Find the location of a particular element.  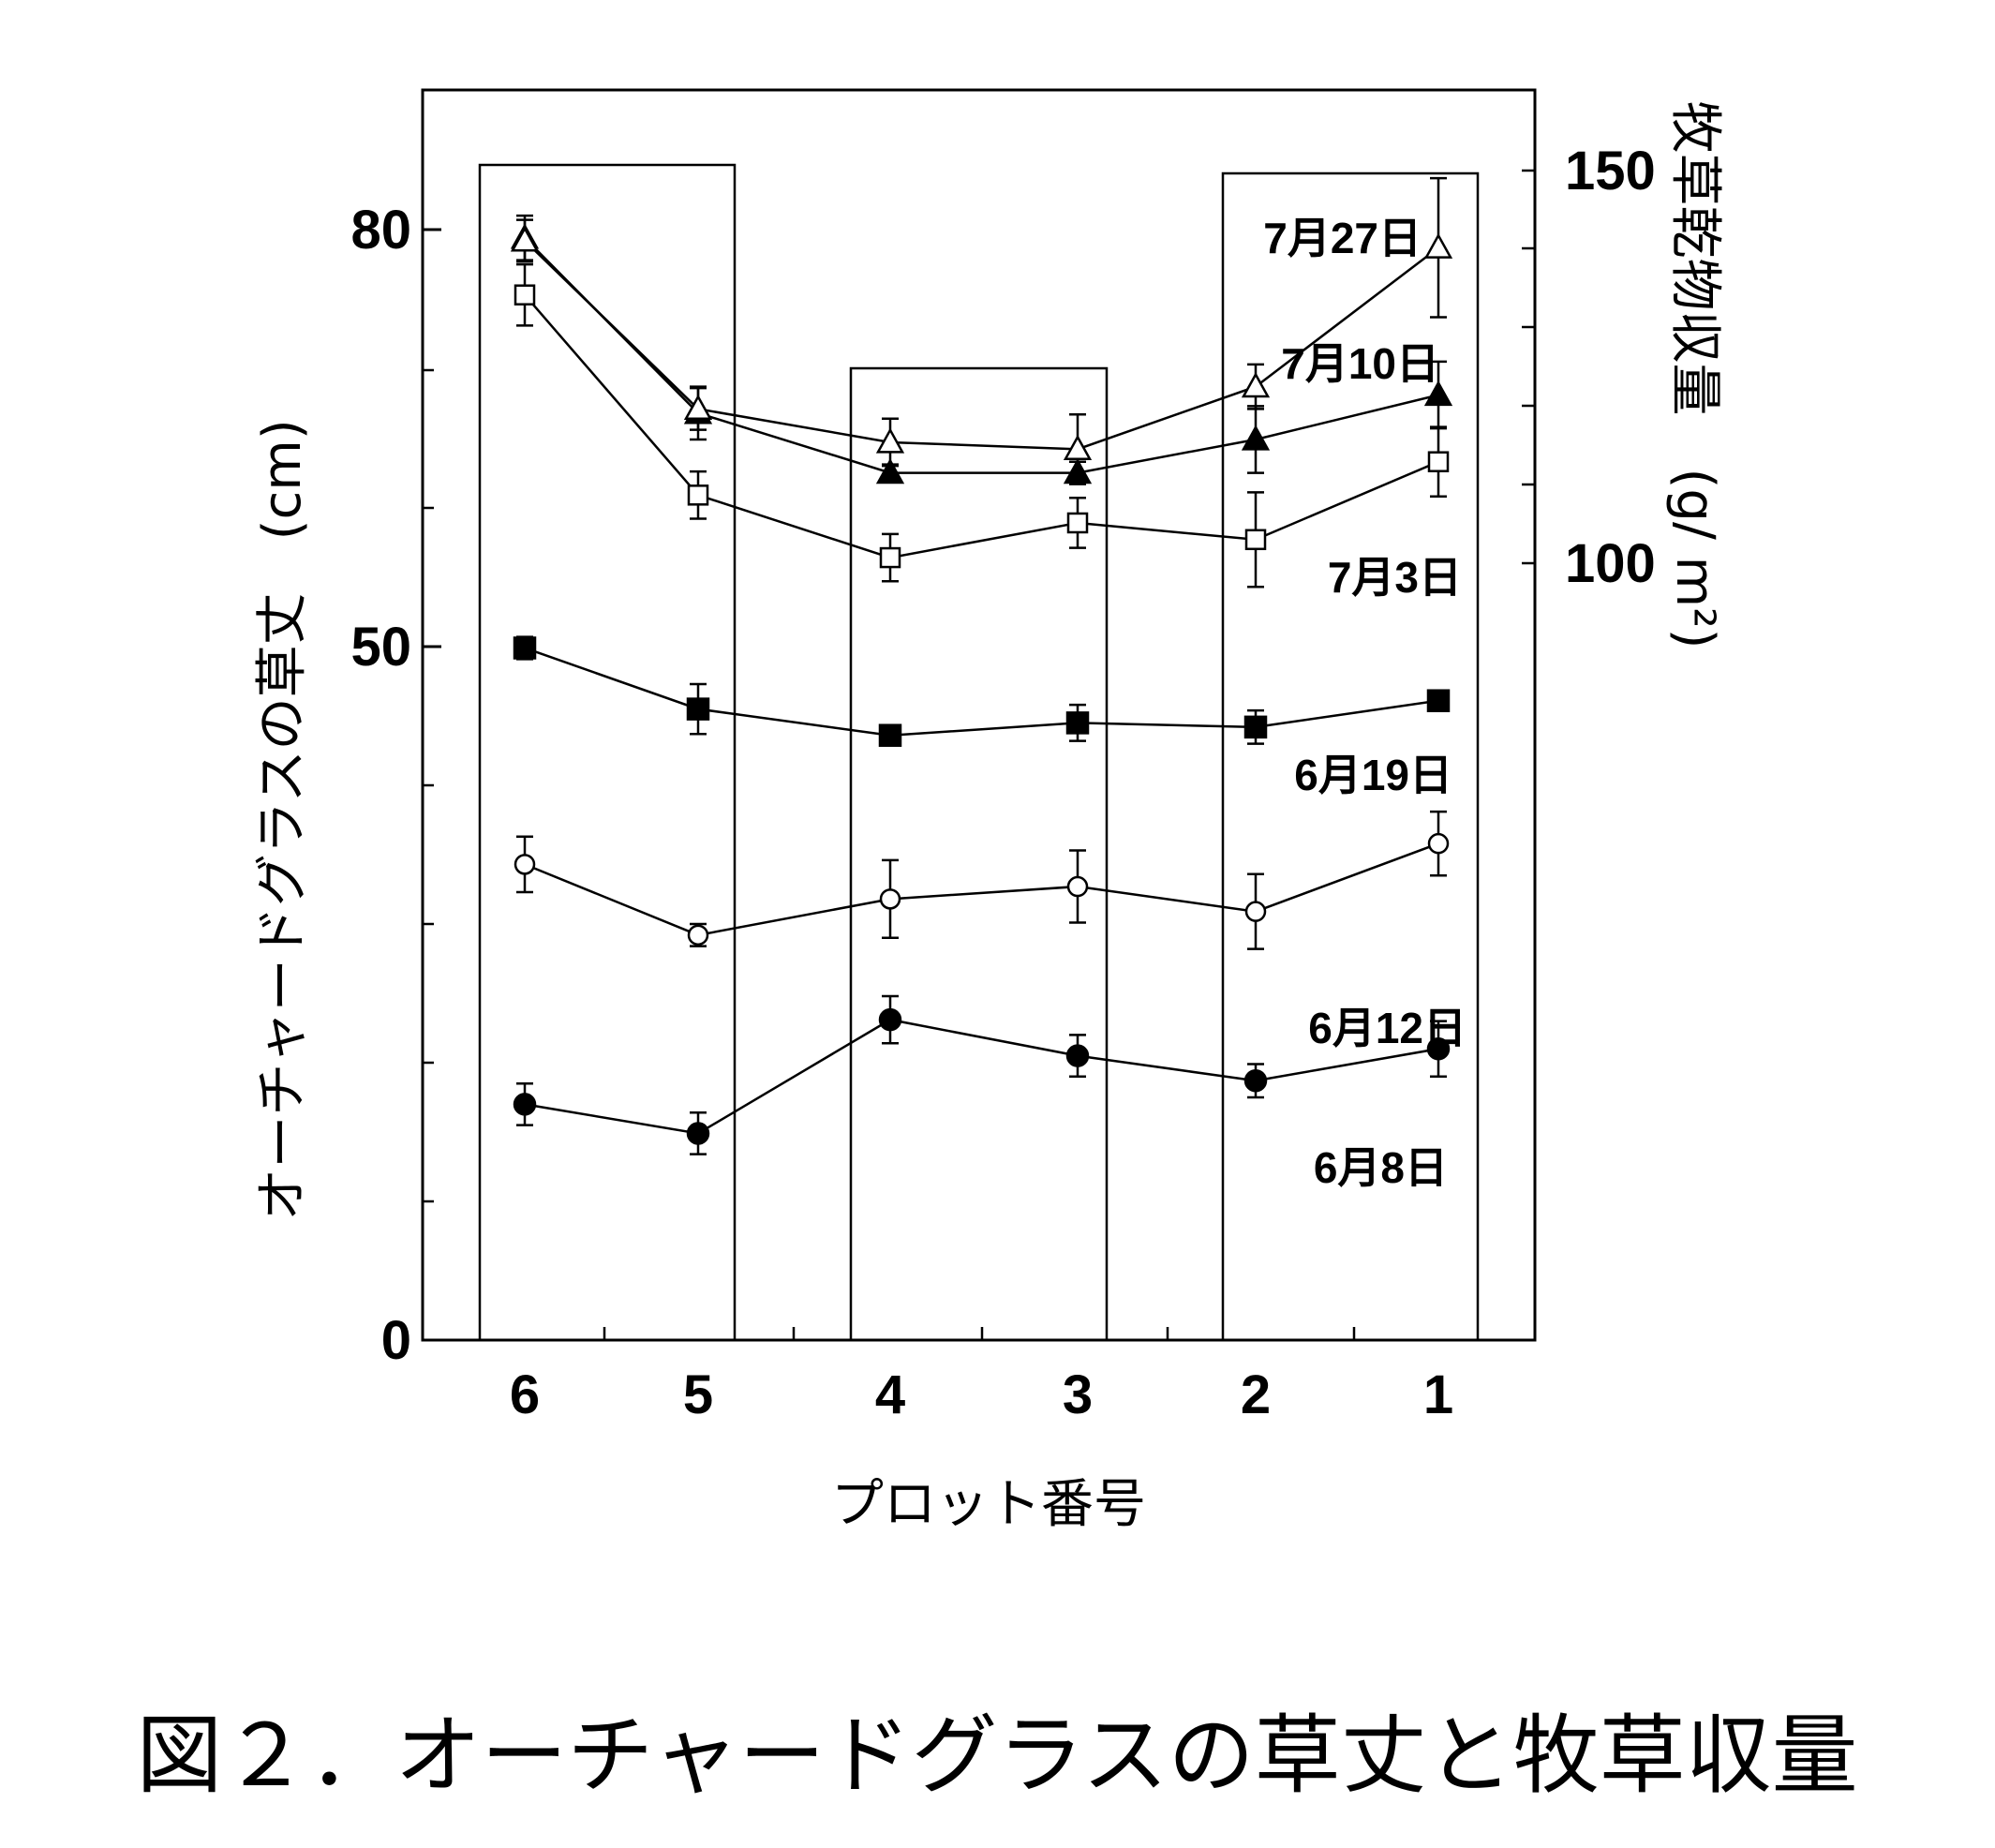

y-tick-label: 0 is located at coordinates (396, 1340).